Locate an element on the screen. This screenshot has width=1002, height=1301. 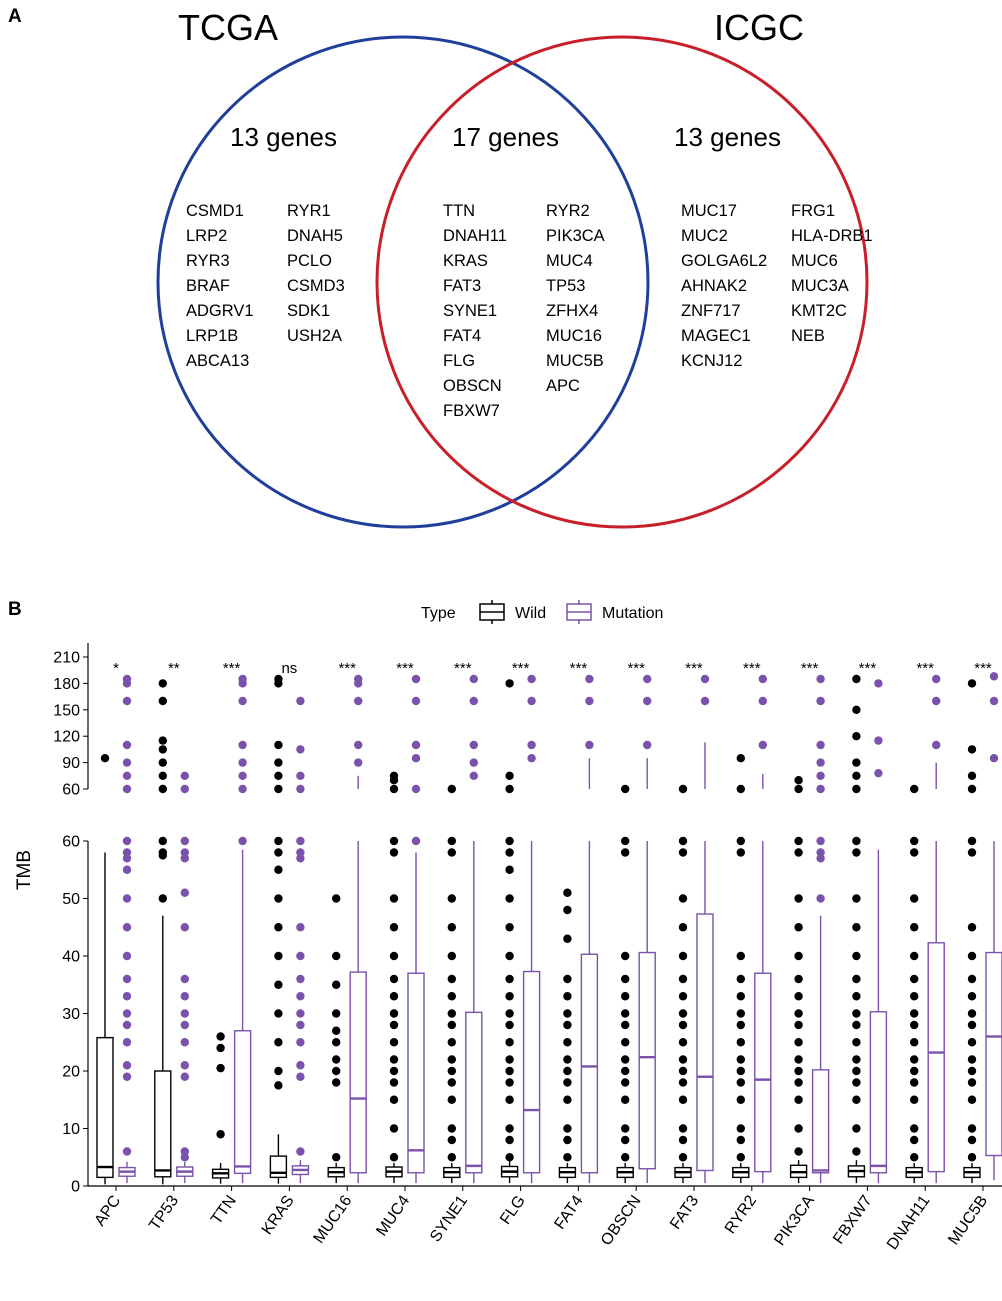
y-axis-label: TMB is located at coordinates (24, 870).